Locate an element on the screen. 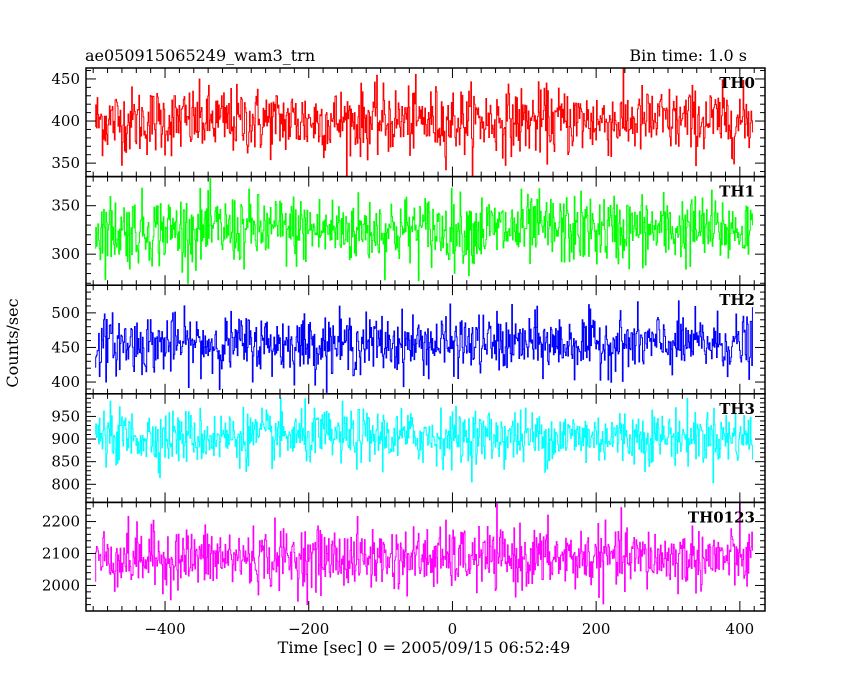 The image size is (850, 680). y-axis-label: Counts/sec is located at coordinates (12, 342).